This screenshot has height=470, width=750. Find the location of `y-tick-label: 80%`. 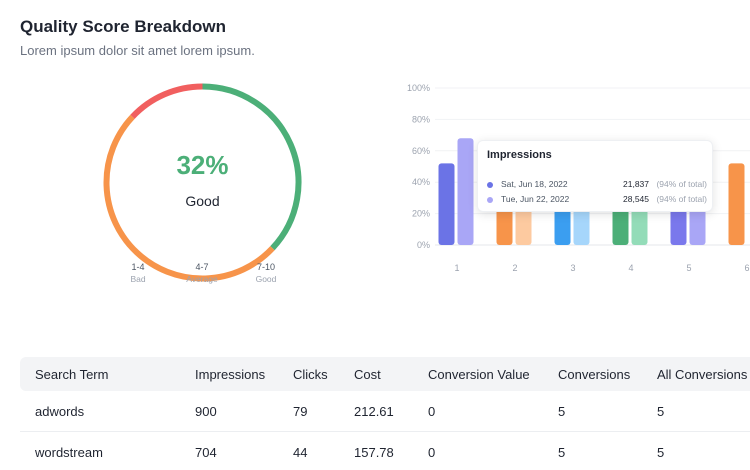

y-tick-label: 80% is located at coordinates (421, 119).